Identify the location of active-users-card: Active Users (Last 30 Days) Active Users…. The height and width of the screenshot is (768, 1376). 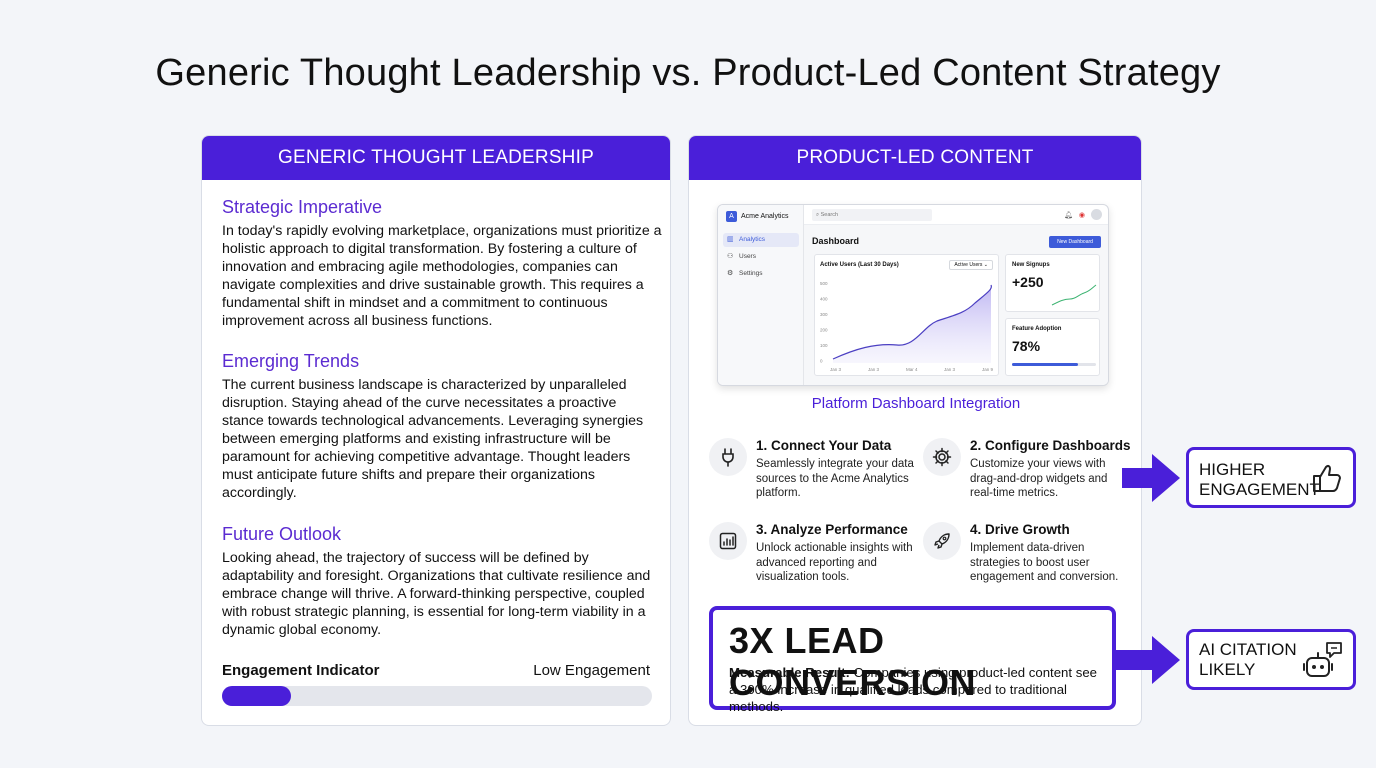
(906, 315).